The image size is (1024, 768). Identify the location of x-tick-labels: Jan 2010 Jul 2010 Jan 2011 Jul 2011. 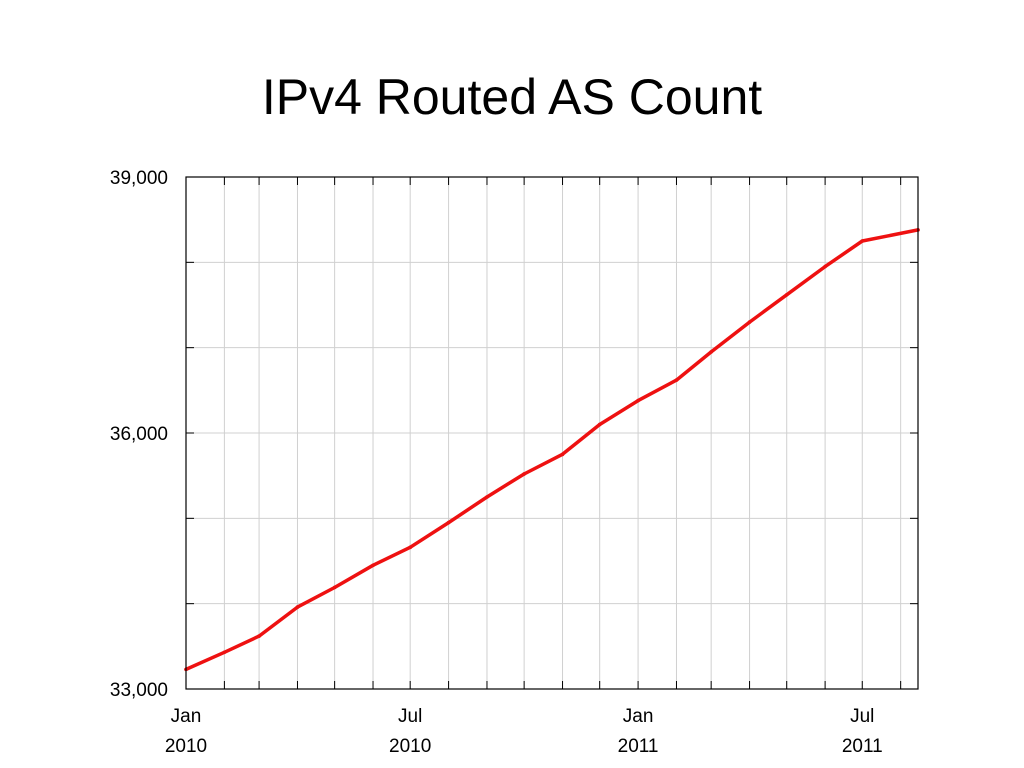
(524, 731).